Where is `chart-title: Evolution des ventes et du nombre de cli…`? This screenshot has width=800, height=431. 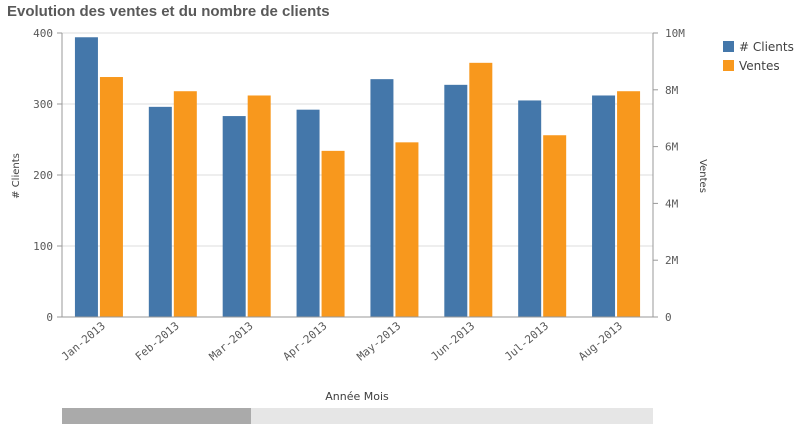 chart-title: Evolution des ventes et du nombre de cli… is located at coordinates (168, 11).